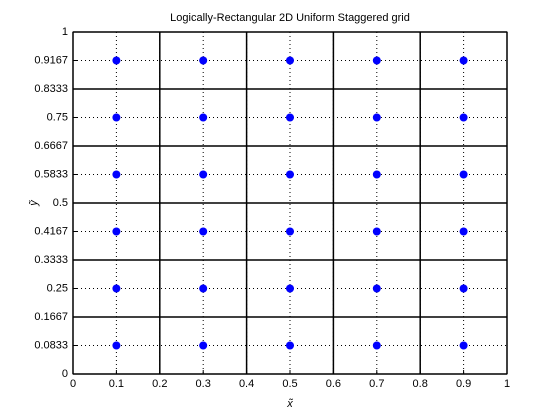 The width and height of the screenshot is (560, 420). What do you see at coordinates (203, 384) in the screenshot?
I see `x-tick-label: 0.3` at bounding box center [203, 384].